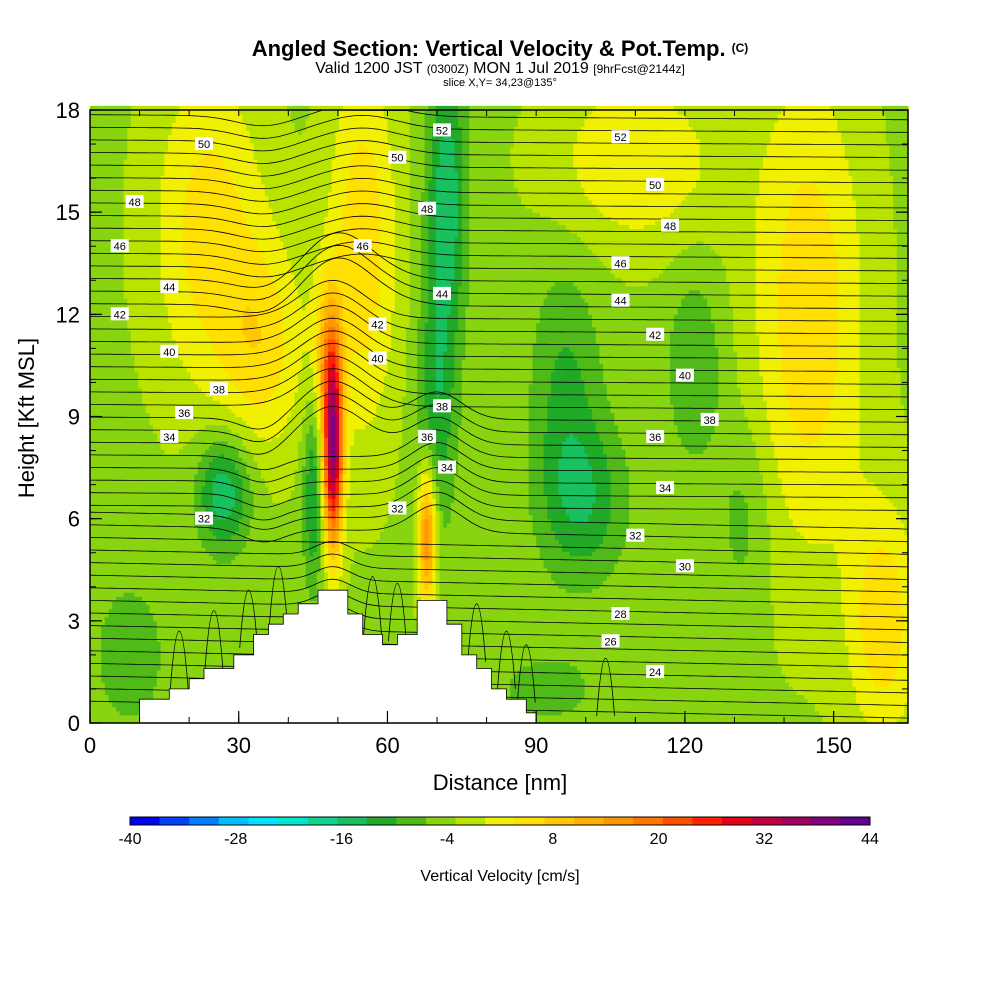 The height and width of the screenshot is (1000, 1000). I want to click on contour-label: 52, so click(441, 130).